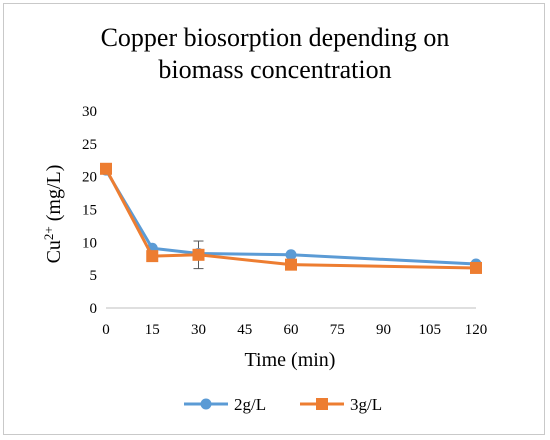  Describe the element at coordinates (476, 330) in the screenshot. I see `x-tick-label: 120` at that location.